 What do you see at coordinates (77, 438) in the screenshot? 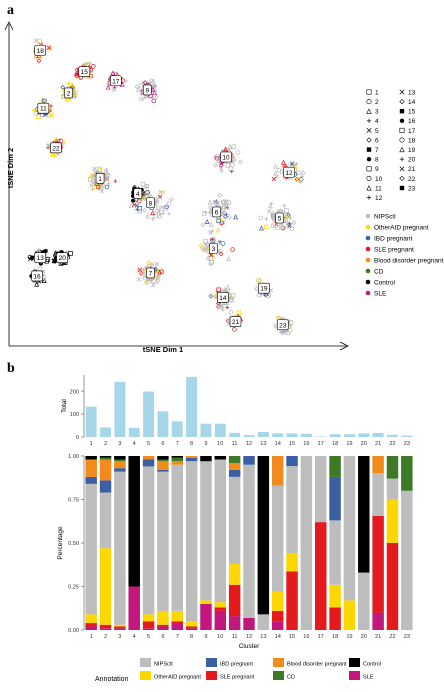
I see `y-tick-label: 0` at bounding box center [77, 438].